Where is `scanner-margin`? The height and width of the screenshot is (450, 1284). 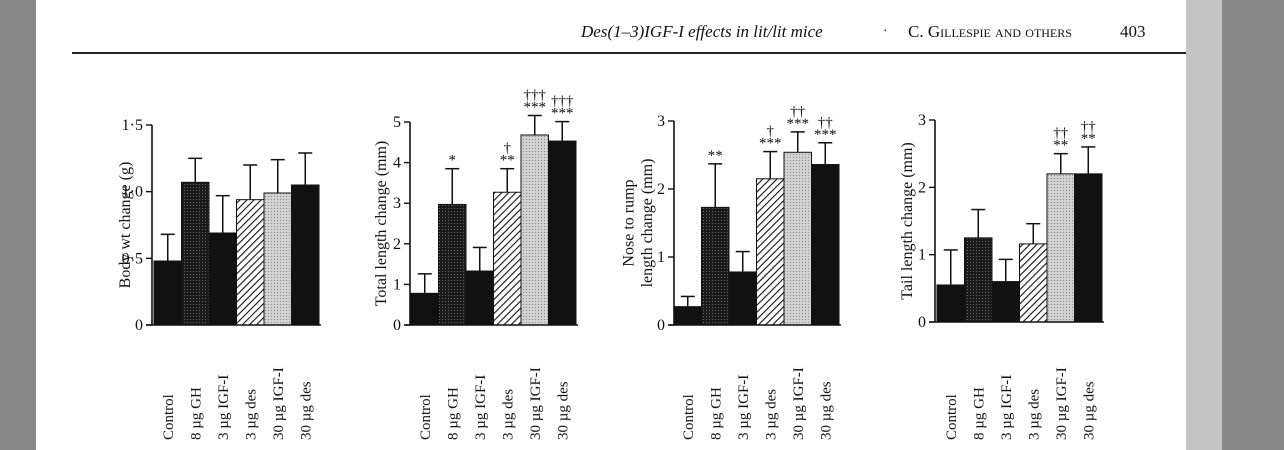
scanner-margin is located at coordinates (1204, 225).